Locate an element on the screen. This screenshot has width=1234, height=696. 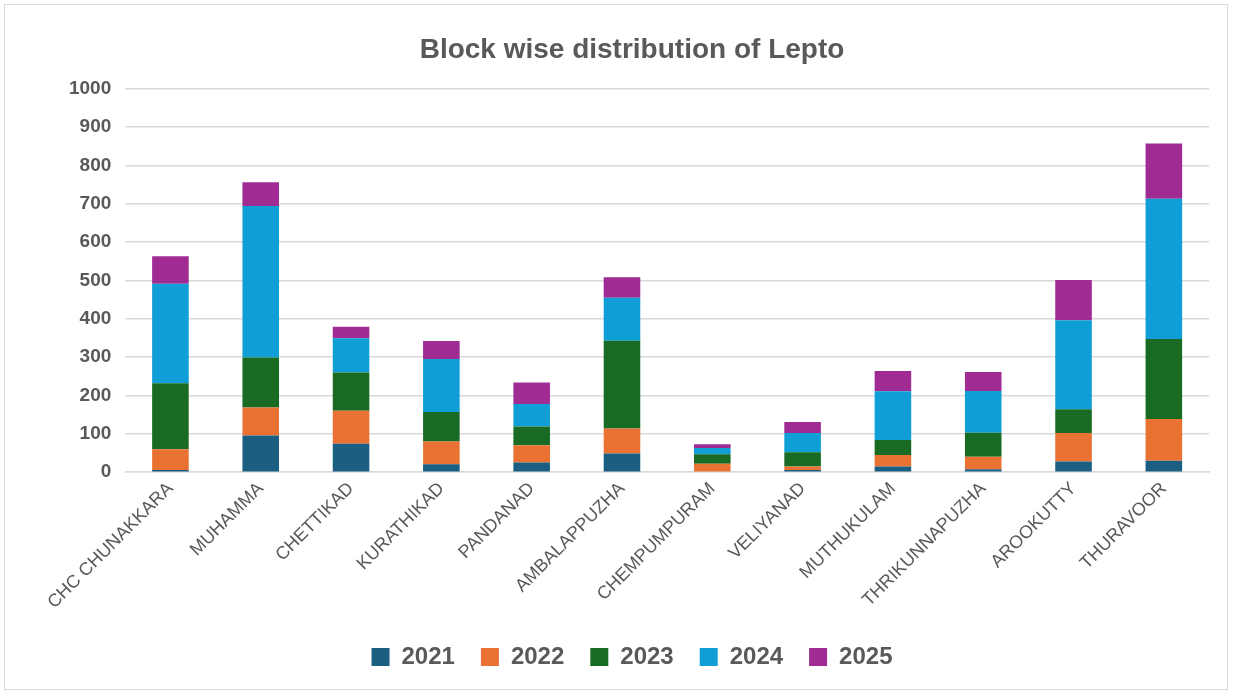
y-tick-label: 200 is located at coordinates (95, 394).